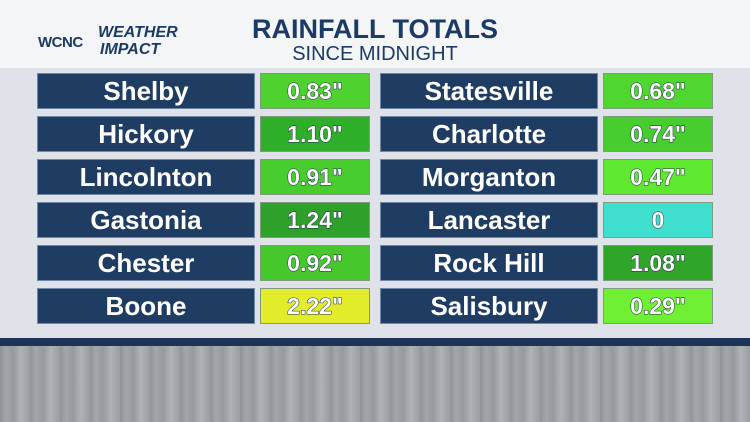  I want to click on logo: WCNC WEATHER IMPACT, so click(118, 42).